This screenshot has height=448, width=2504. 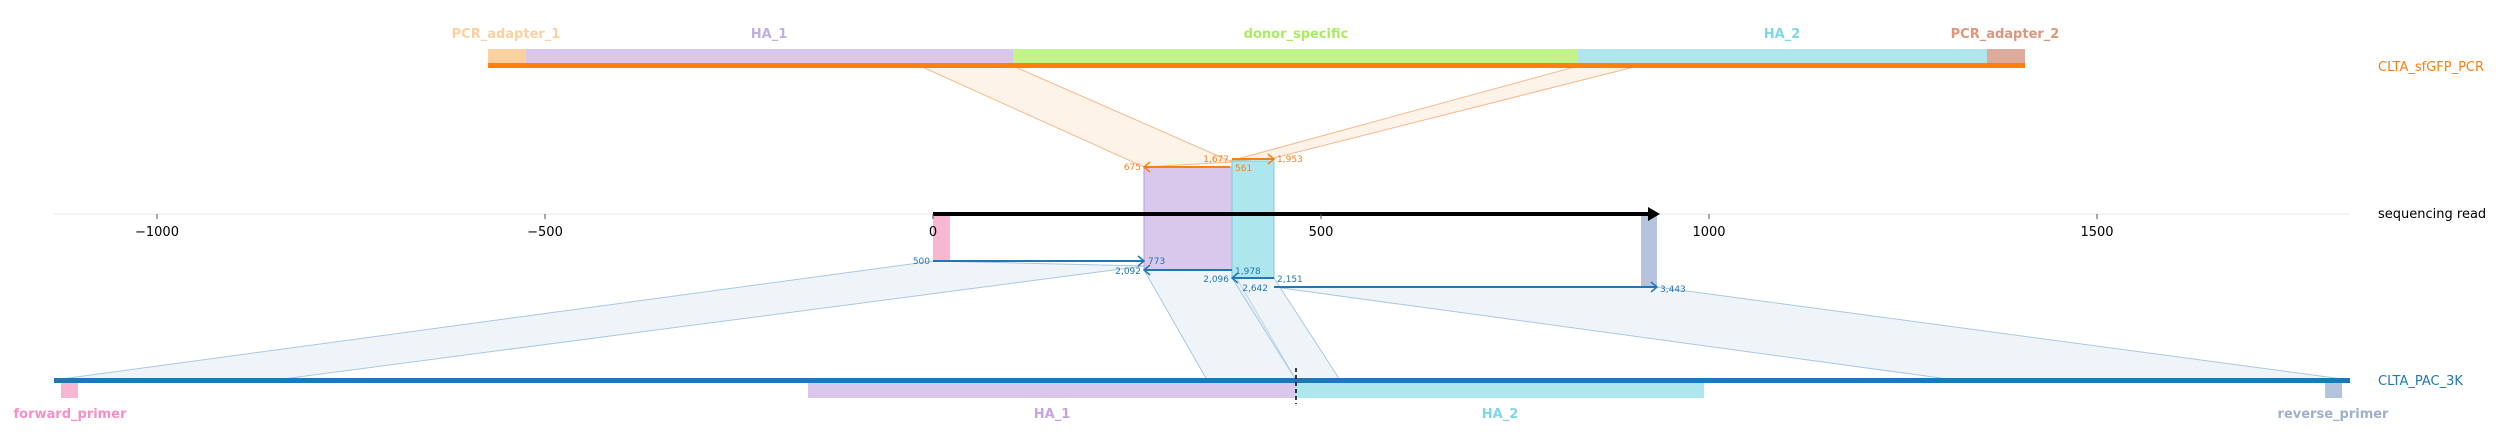 What do you see at coordinates (157, 232) in the screenshot?
I see `axis-tick-label: −1000` at bounding box center [157, 232].